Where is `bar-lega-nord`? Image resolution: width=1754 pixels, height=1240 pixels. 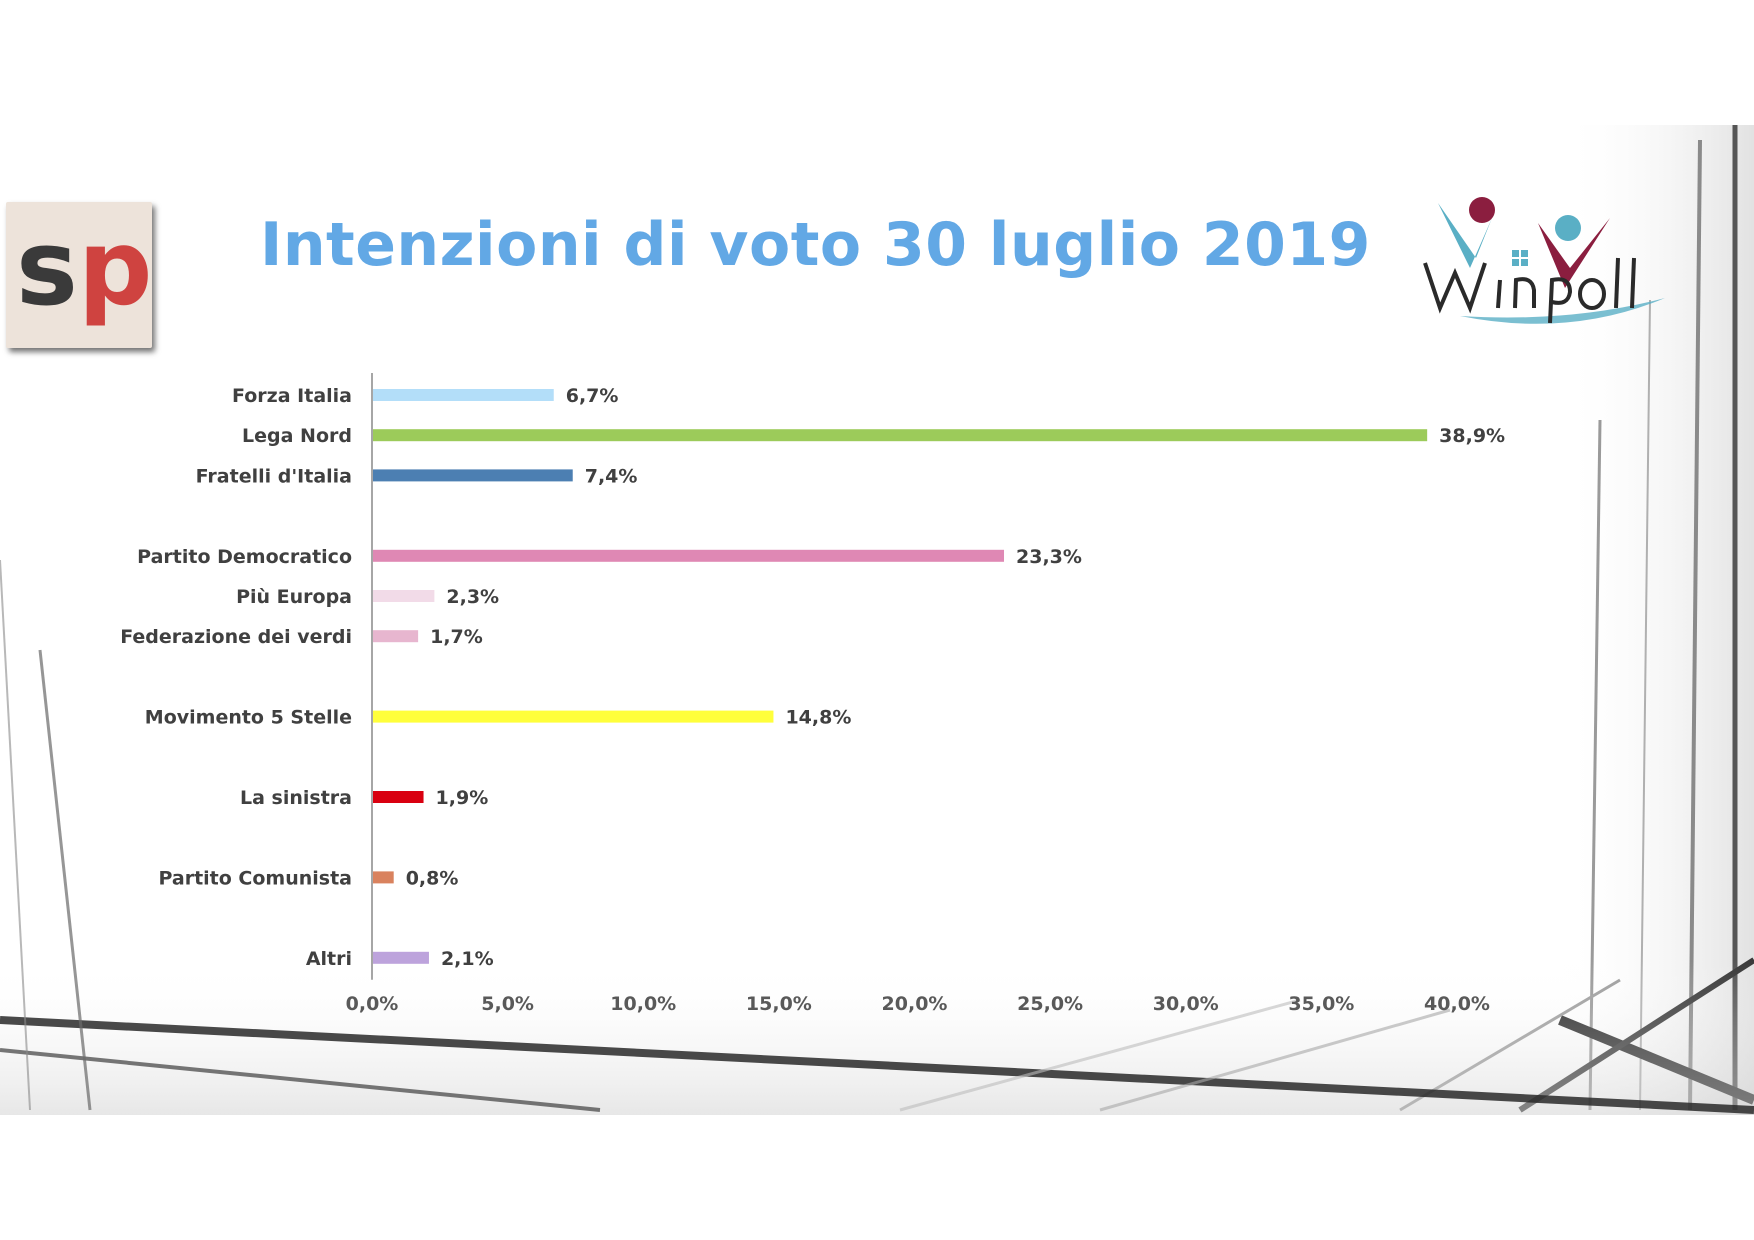 bar-lega-nord is located at coordinates (900, 435).